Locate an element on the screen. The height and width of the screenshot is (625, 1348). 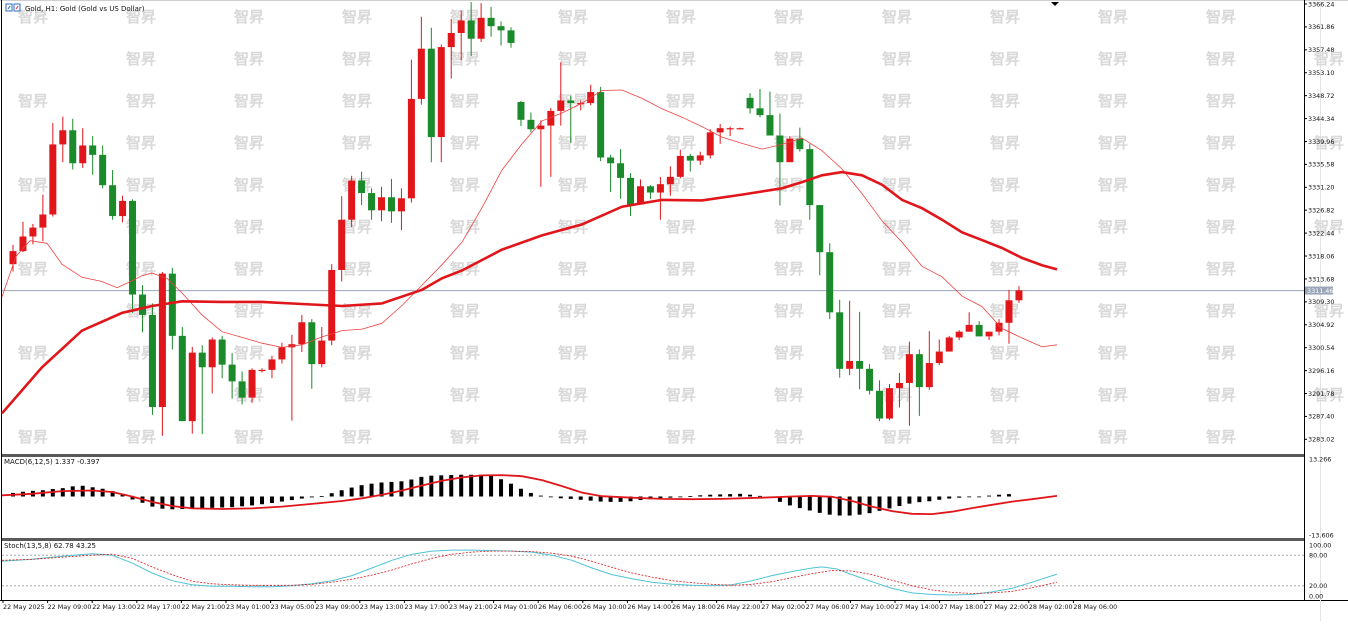
time-tick-label: 26 May 06:00 is located at coordinates (560, 607).